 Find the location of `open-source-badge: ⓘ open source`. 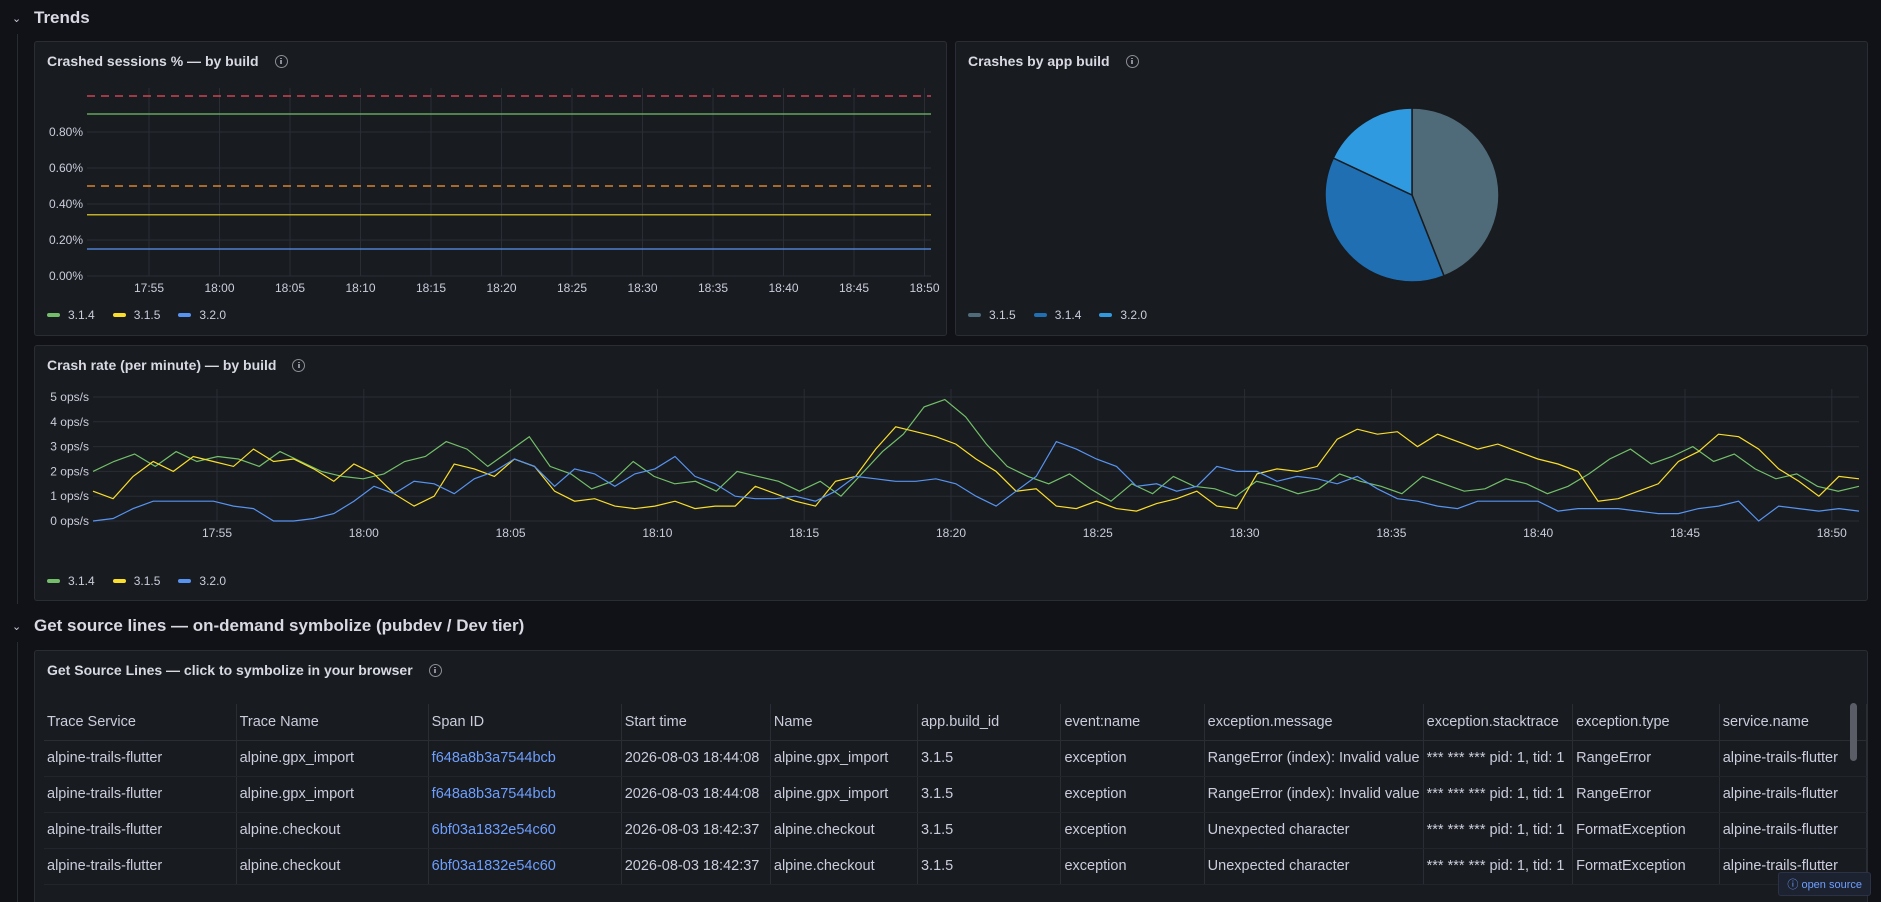

open-source-badge: ⓘ open source is located at coordinates (1824, 884).